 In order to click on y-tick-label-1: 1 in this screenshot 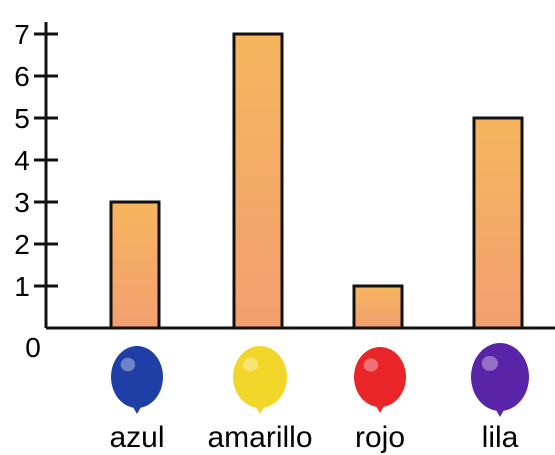, I will do `click(22, 286)`.